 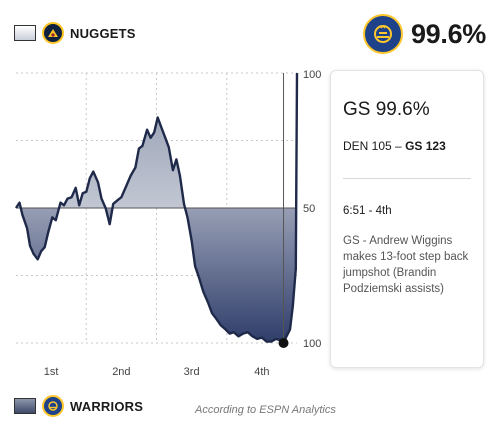 I want to click on legend-warriors: WARRIORS, so click(x=78, y=406).